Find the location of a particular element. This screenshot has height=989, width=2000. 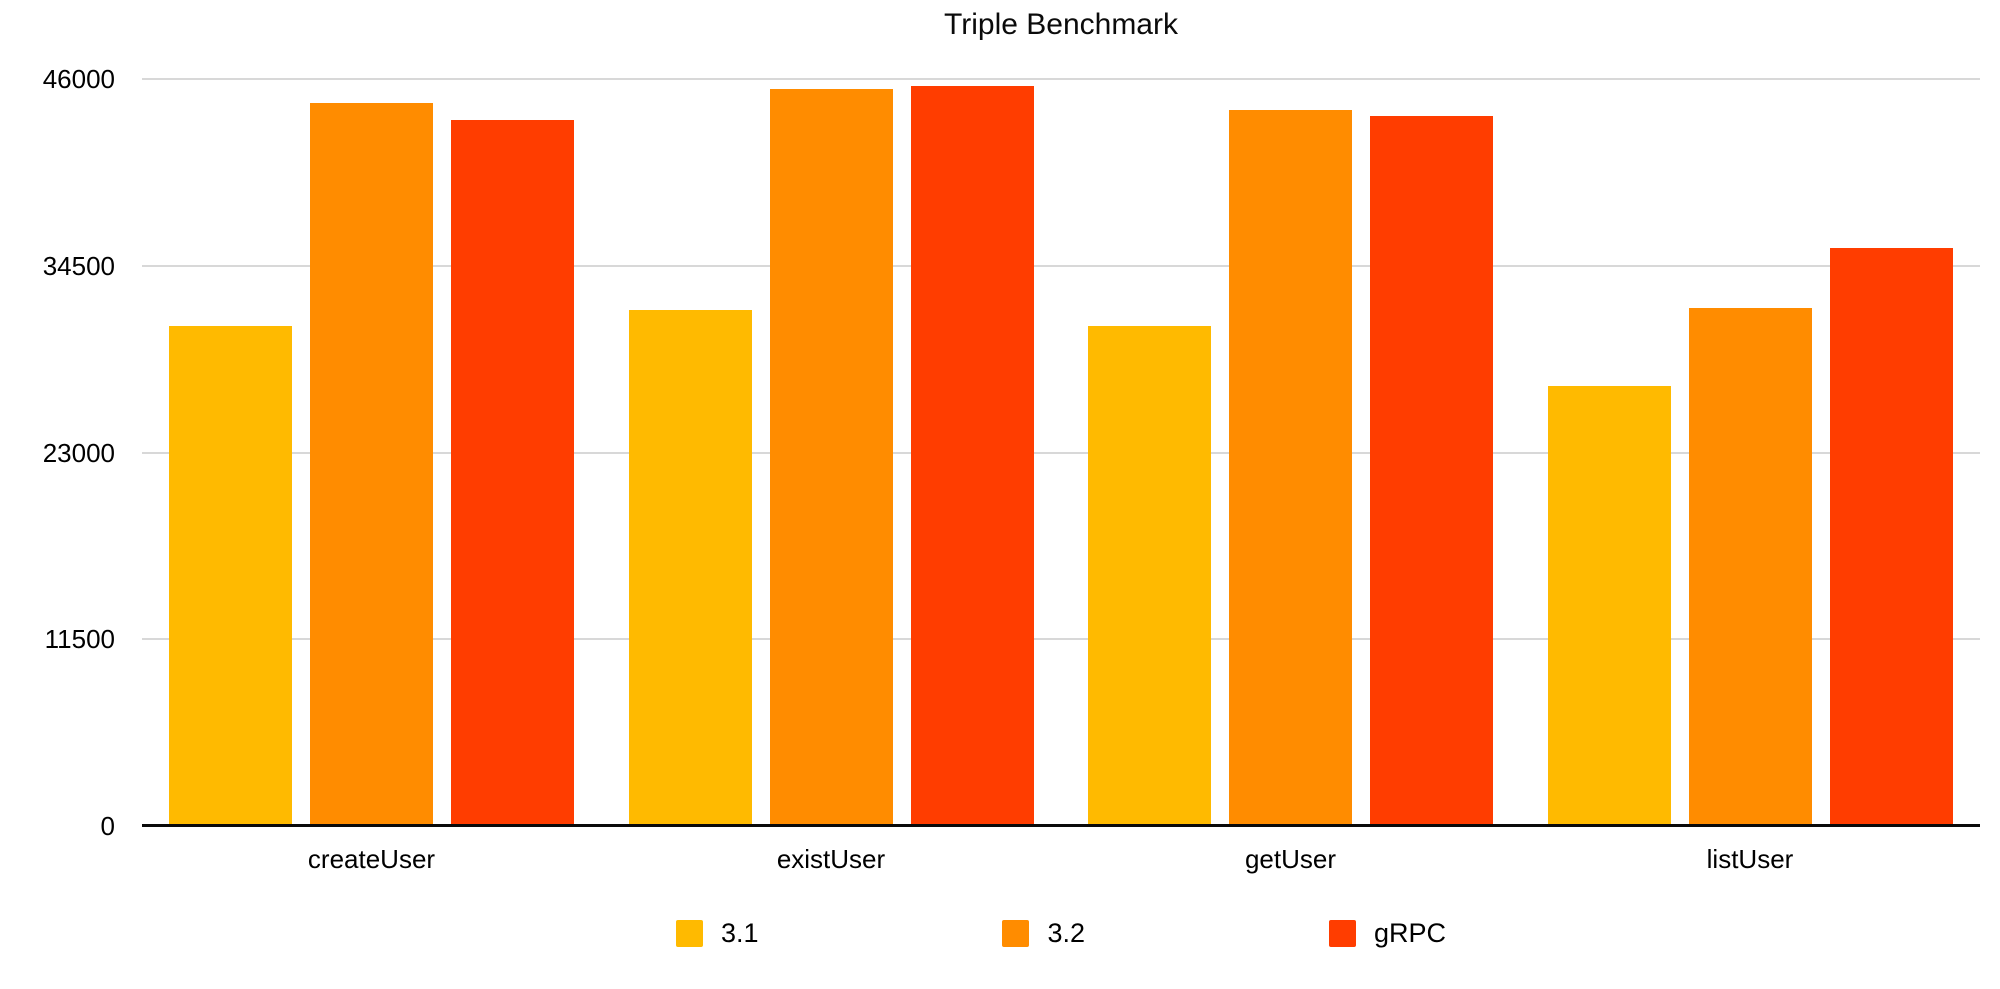

legend-label: 3.1 is located at coordinates (739, 933).